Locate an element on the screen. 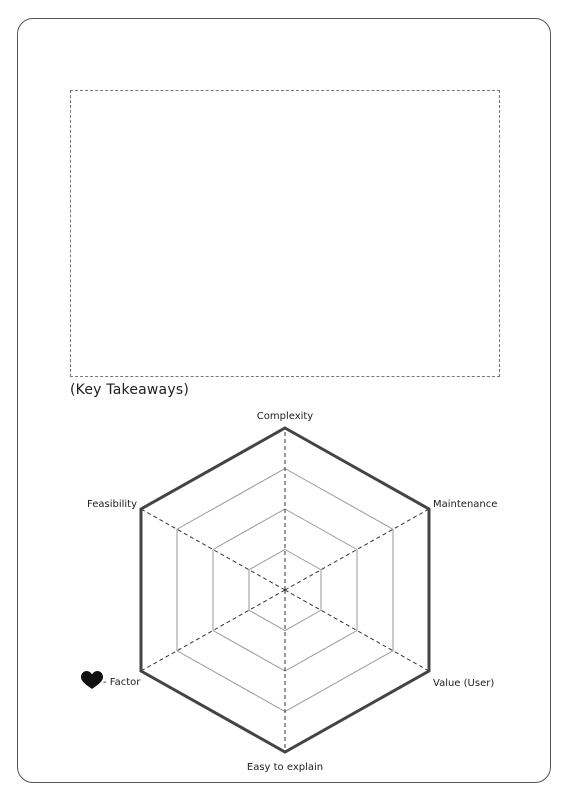  axis-label-easy-to-explain: Easy to explain is located at coordinates (285, 767).